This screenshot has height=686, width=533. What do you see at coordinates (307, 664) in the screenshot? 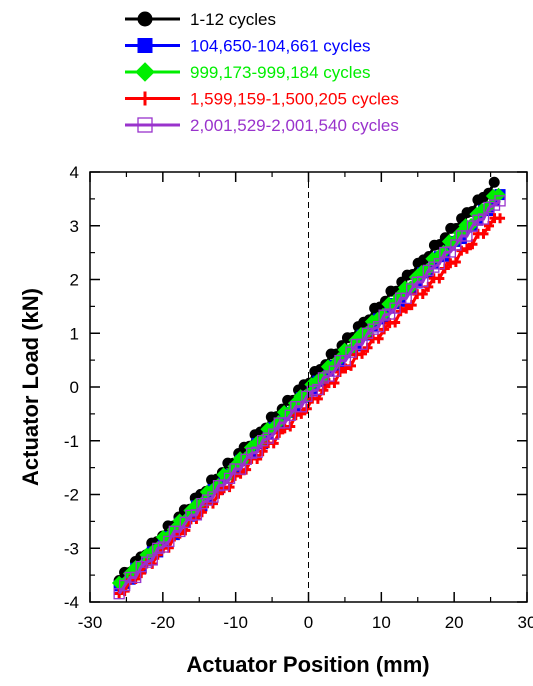
I see `x-axis-title: Actuator Position (mm)` at bounding box center [307, 664].